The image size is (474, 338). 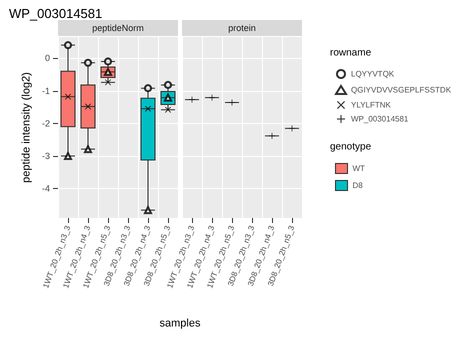 What do you see at coordinates (359, 168) in the screenshot?
I see `legend-label: WT` at bounding box center [359, 168].